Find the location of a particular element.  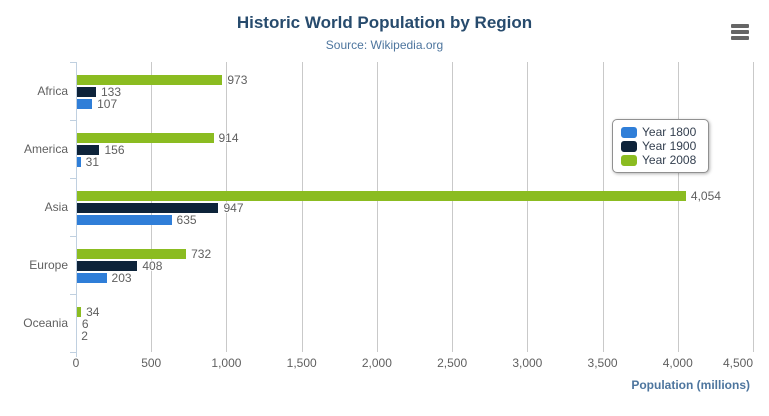

x-tick-label: 4,000 is located at coordinates (677, 363).